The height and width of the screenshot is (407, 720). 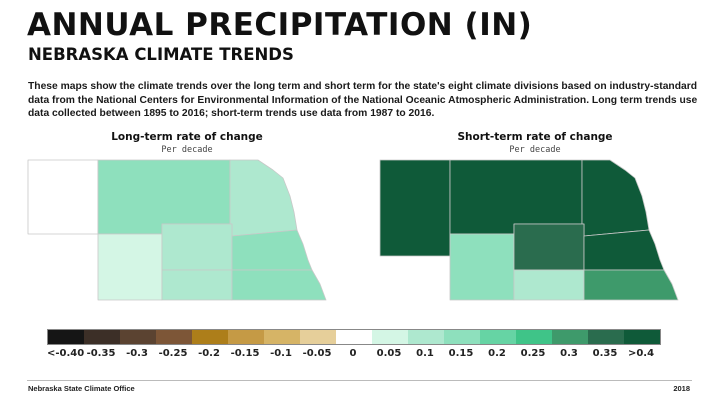 I want to click on legend-label: 0.25, so click(x=533, y=353).